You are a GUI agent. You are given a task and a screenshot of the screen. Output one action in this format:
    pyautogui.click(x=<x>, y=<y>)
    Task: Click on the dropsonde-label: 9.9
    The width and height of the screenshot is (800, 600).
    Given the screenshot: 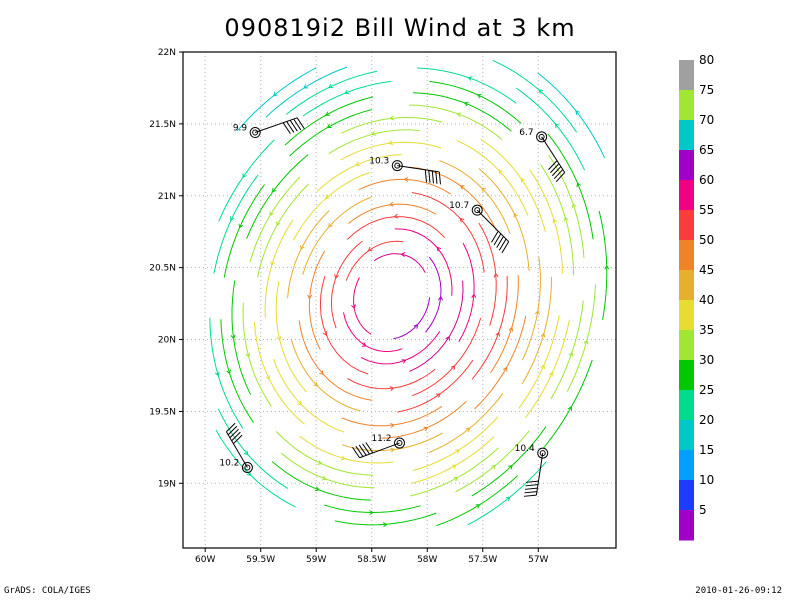 What is the action you would take?
    pyautogui.click(x=240, y=129)
    